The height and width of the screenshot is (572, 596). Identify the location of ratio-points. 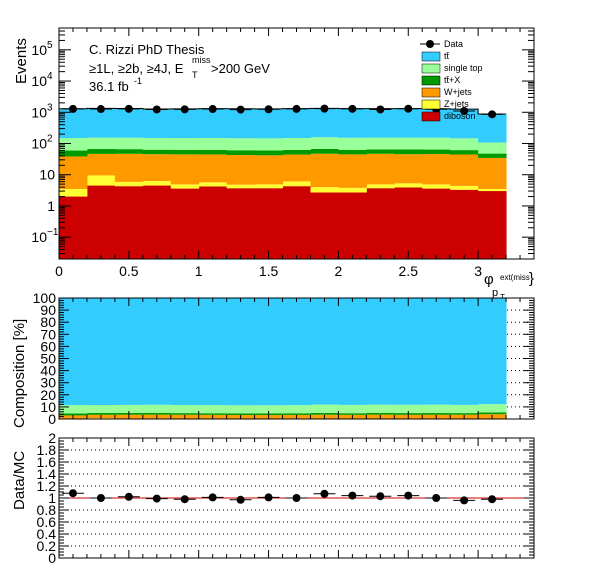
(283, 497).